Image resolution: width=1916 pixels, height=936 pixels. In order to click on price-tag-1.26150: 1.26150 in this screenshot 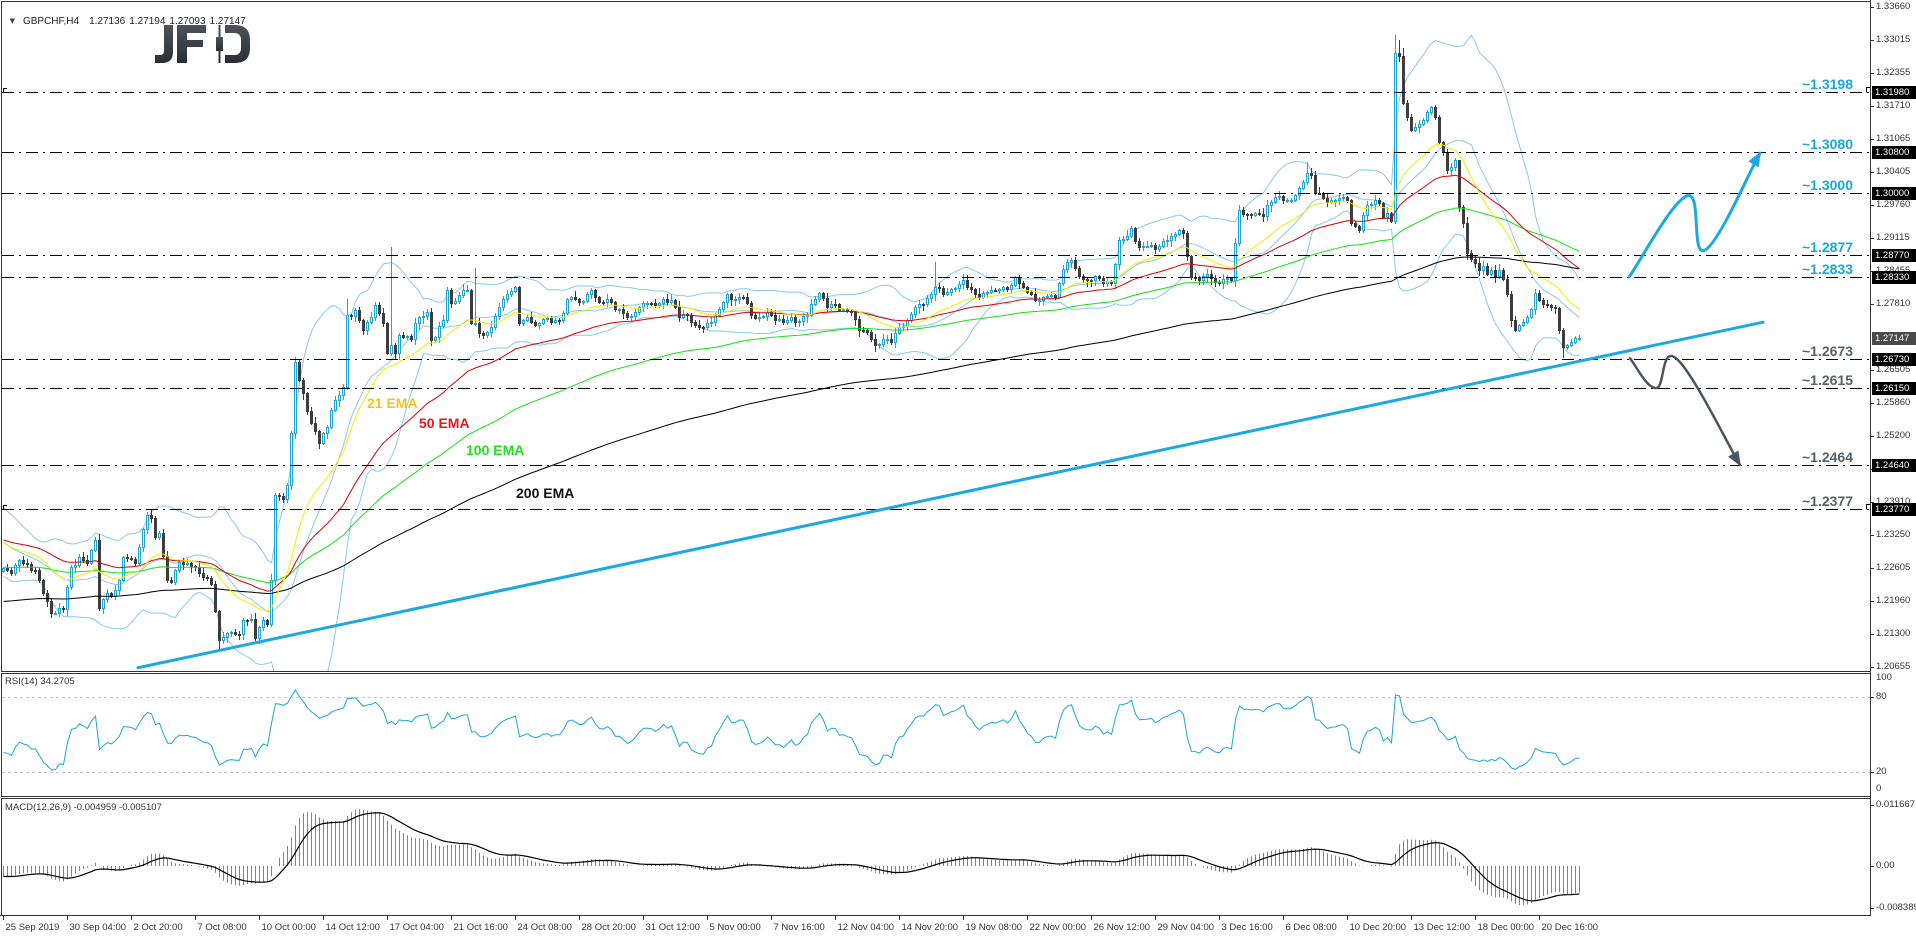, I will do `click(1894, 388)`.